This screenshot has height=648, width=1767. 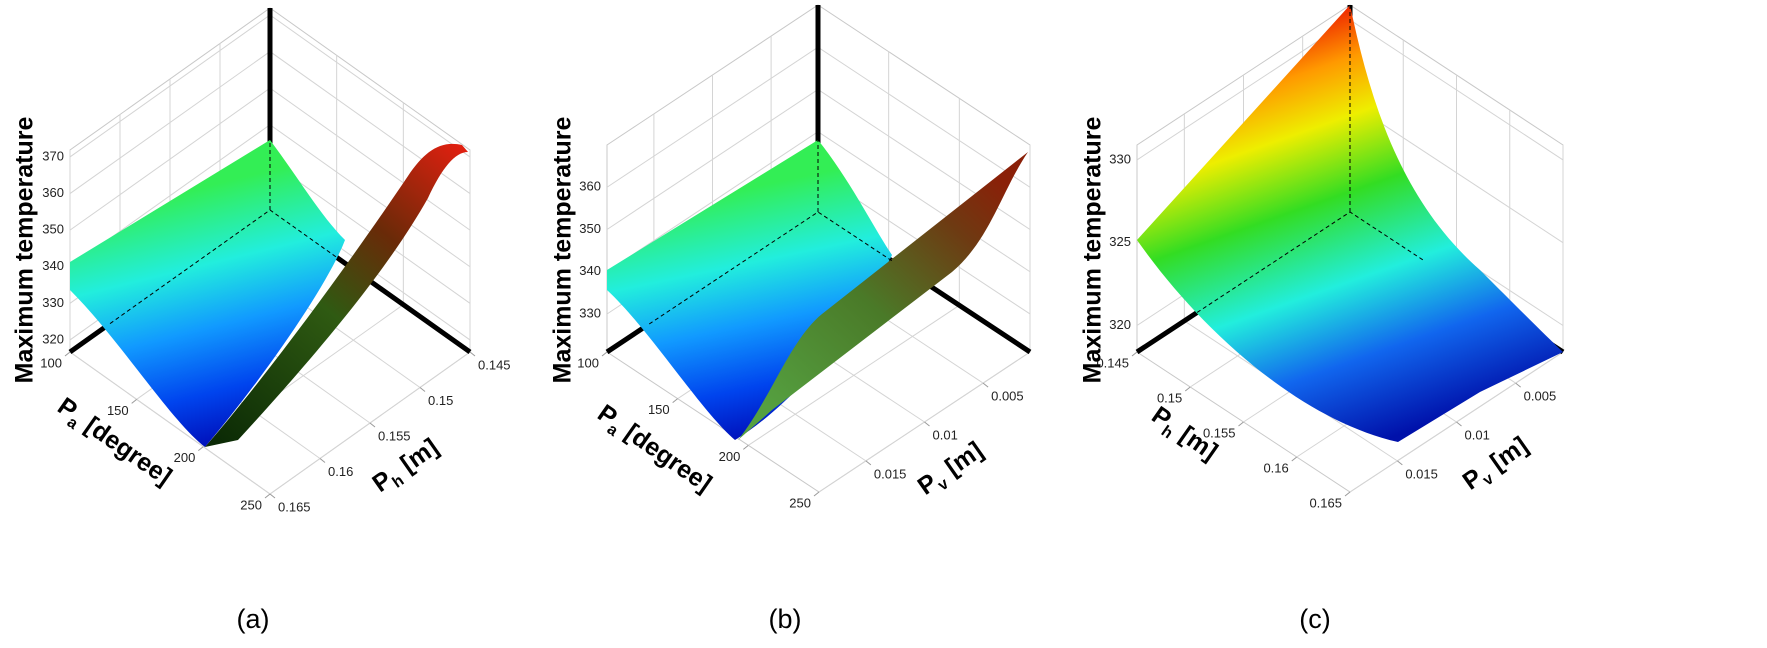 I want to click on x-tick-label: 0.145, so click(x=1112, y=362).